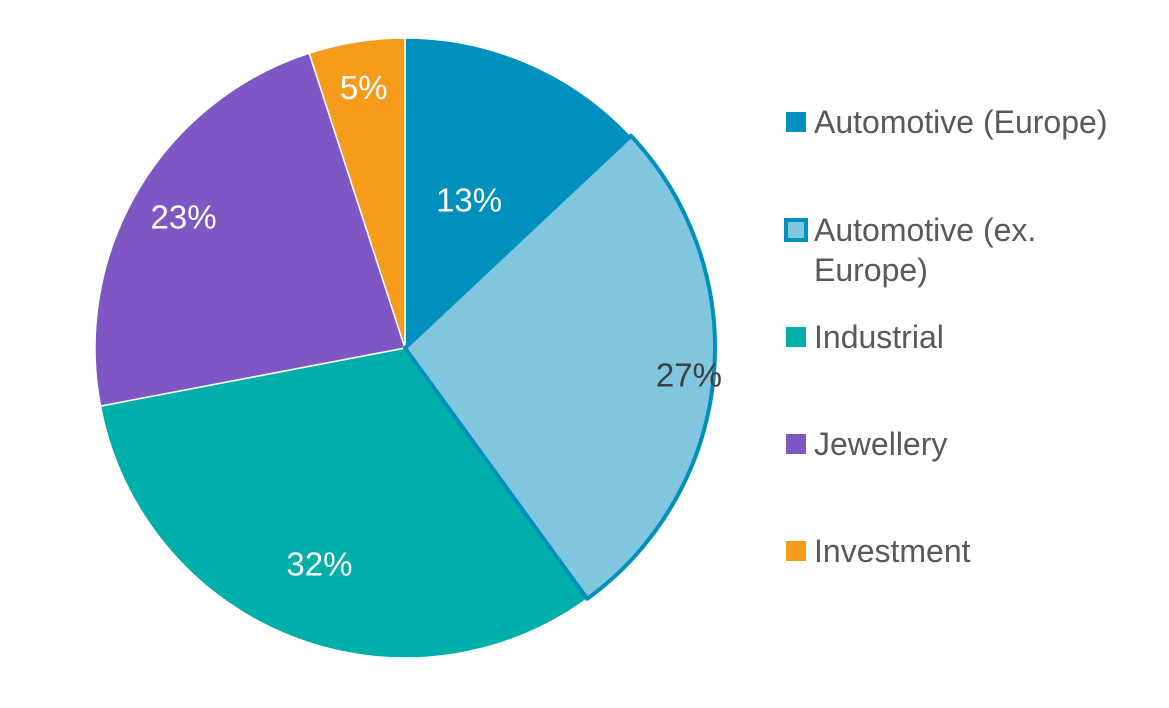 This screenshot has width=1169, height=708. What do you see at coordinates (796, 551) in the screenshot?
I see `legend-swatch-investment` at bounding box center [796, 551].